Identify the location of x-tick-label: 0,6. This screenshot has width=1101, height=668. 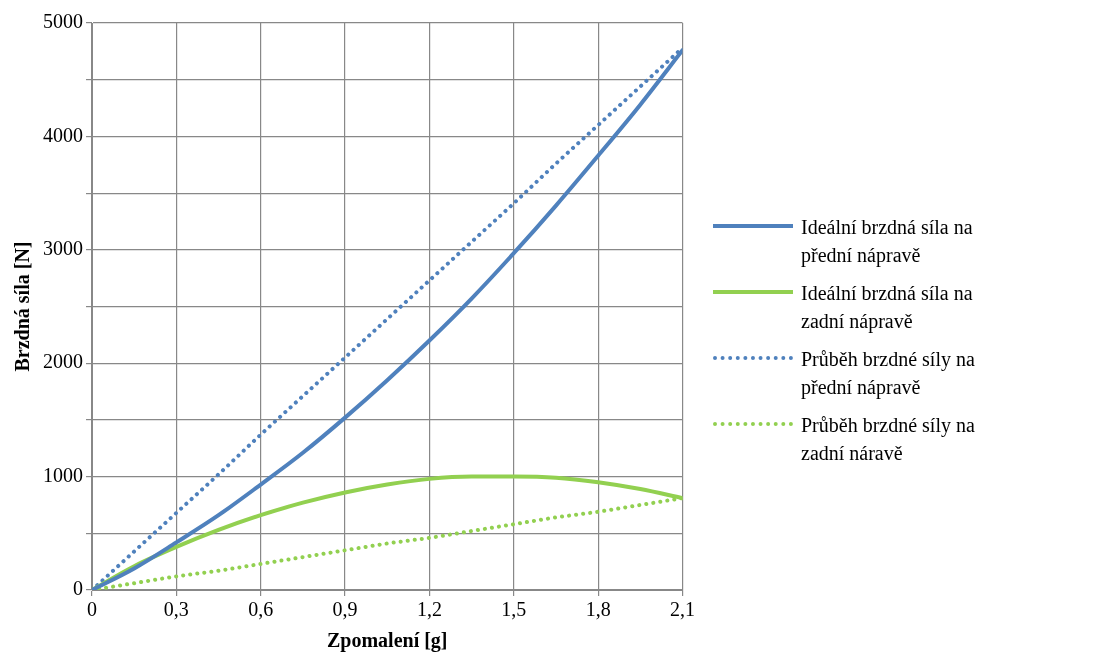
(261, 609).